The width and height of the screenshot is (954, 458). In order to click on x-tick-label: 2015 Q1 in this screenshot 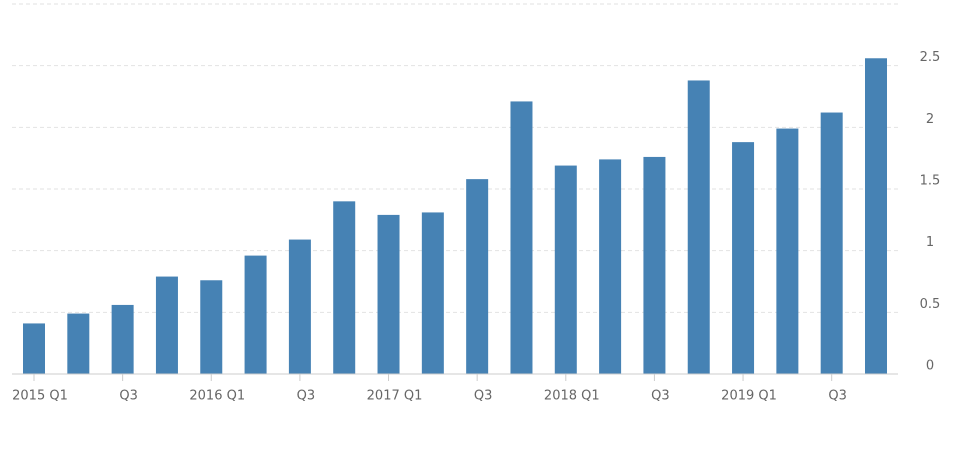, I will do `click(40, 396)`.